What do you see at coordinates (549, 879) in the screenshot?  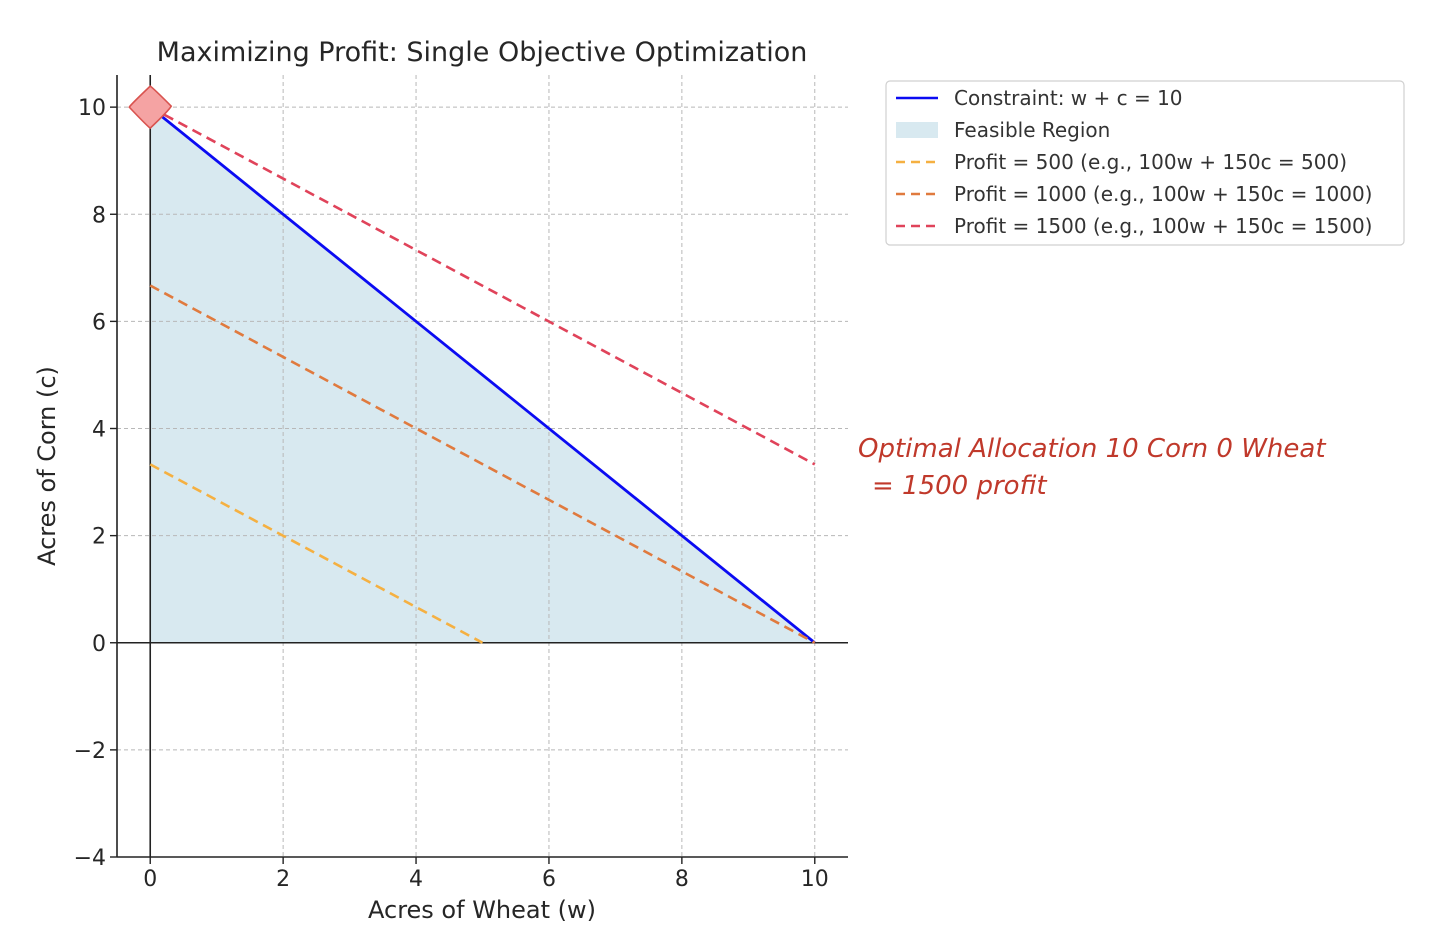 I see `x-tick-label: 6` at bounding box center [549, 879].